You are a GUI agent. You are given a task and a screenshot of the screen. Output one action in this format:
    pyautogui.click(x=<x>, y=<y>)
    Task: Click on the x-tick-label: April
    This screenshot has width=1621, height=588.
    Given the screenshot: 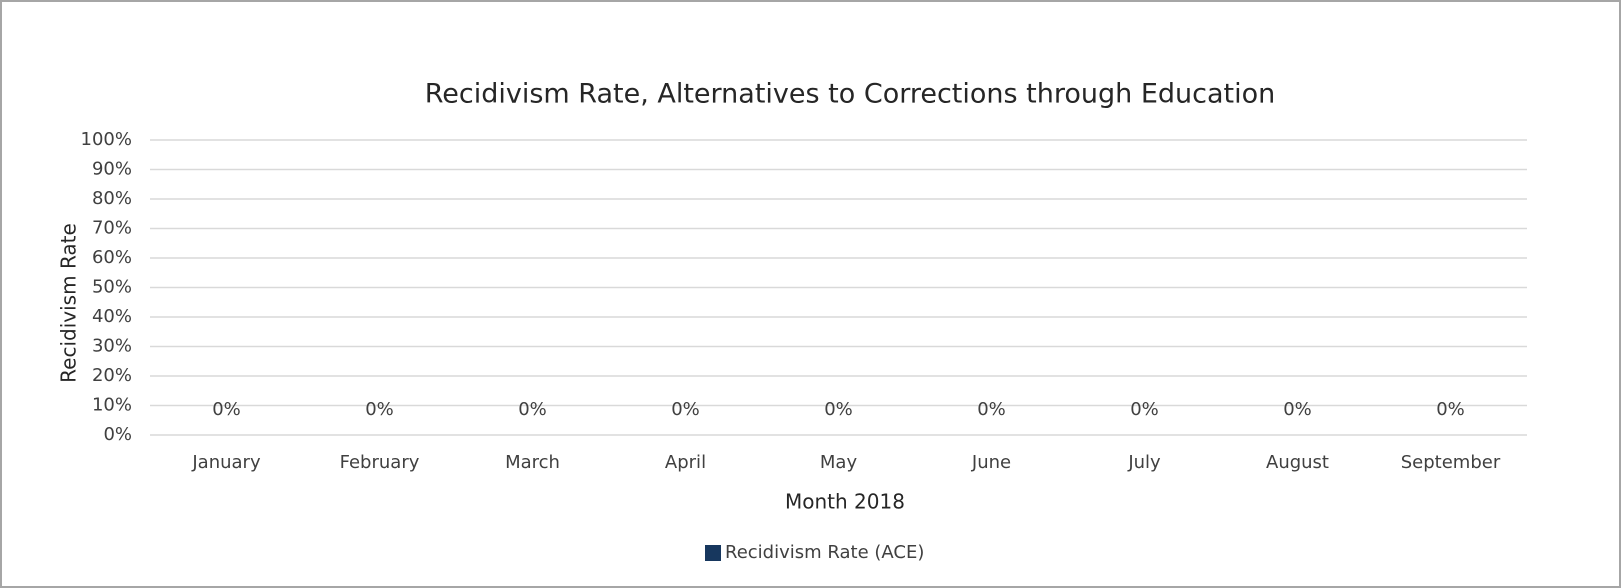 What is the action you would take?
    pyautogui.click(x=685, y=462)
    